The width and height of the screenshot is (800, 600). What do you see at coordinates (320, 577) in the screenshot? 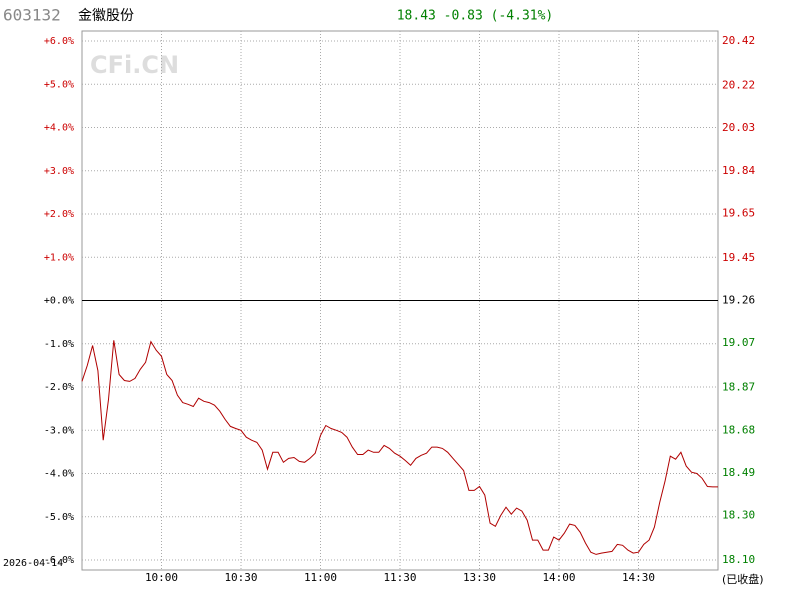
I see `x-tick-label: 11:00` at bounding box center [320, 577].